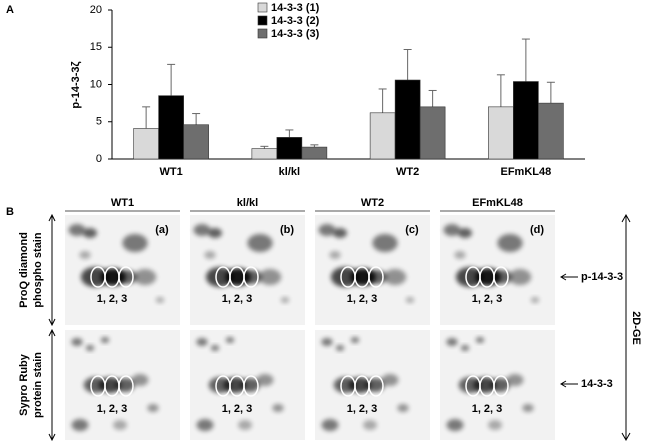 The width and height of the screenshot is (655, 448). What do you see at coordinates (162, 230) in the screenshot?
I see `subpanel-label: (a)` at bounding box center [162, 230].